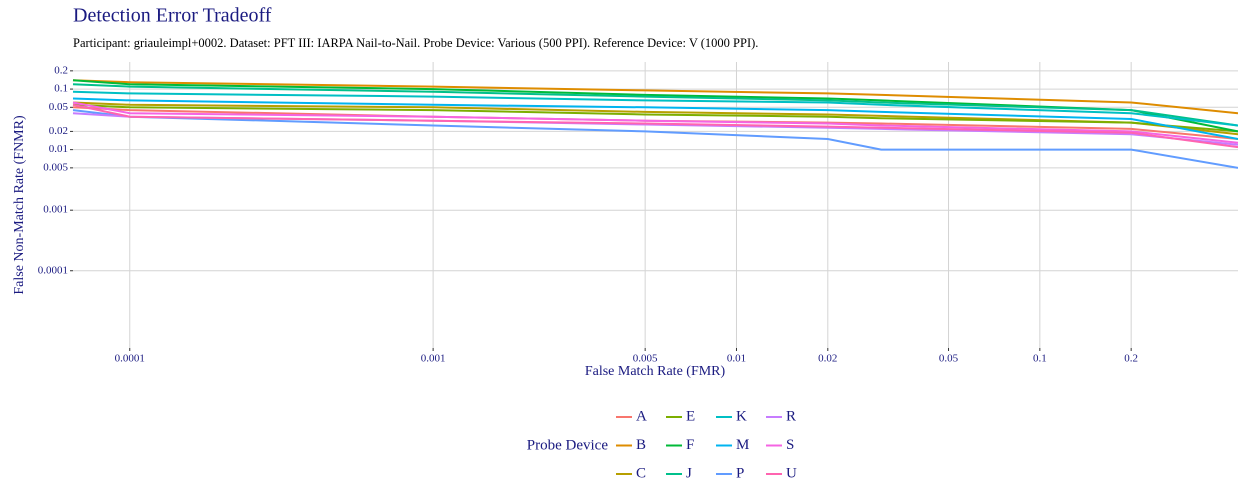  I want to click on legend-label: A, so click(641, 416).